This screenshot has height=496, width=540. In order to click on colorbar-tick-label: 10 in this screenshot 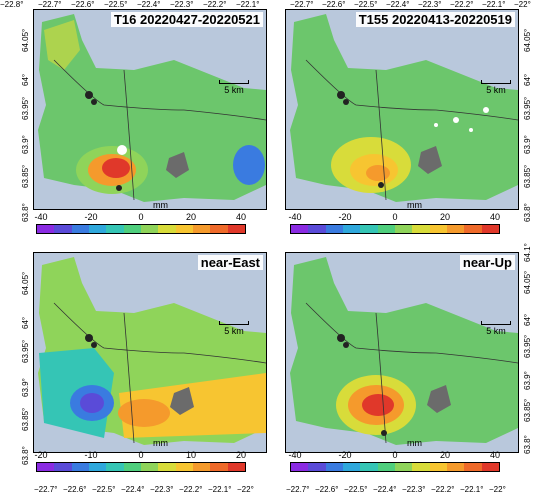, I will do `click(191, 455)`.